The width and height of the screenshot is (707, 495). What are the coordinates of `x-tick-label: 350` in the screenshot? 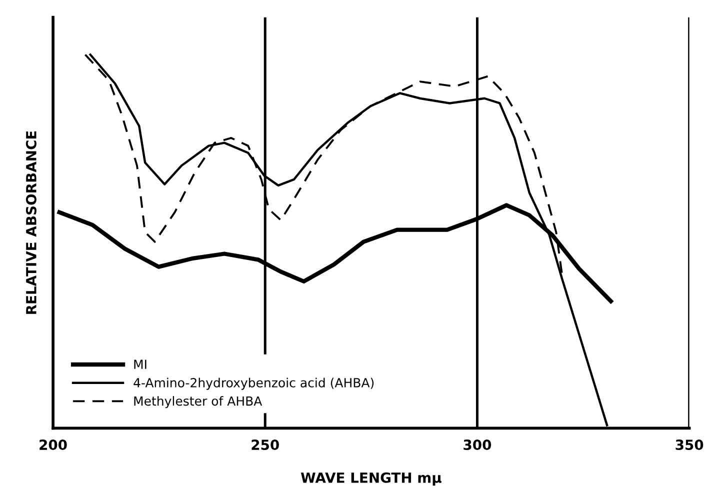 It's located at (690, 445).